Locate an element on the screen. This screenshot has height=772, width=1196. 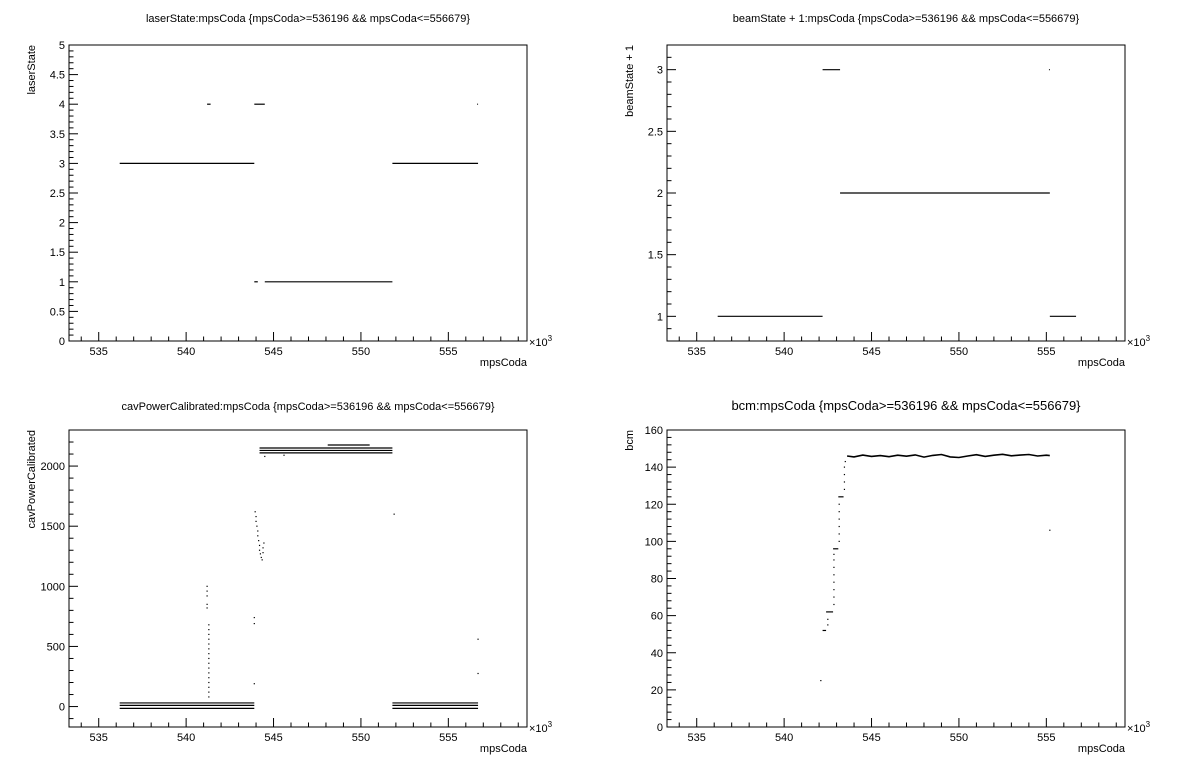
y-tick-label: 4 is located at coordinates (62, 105).